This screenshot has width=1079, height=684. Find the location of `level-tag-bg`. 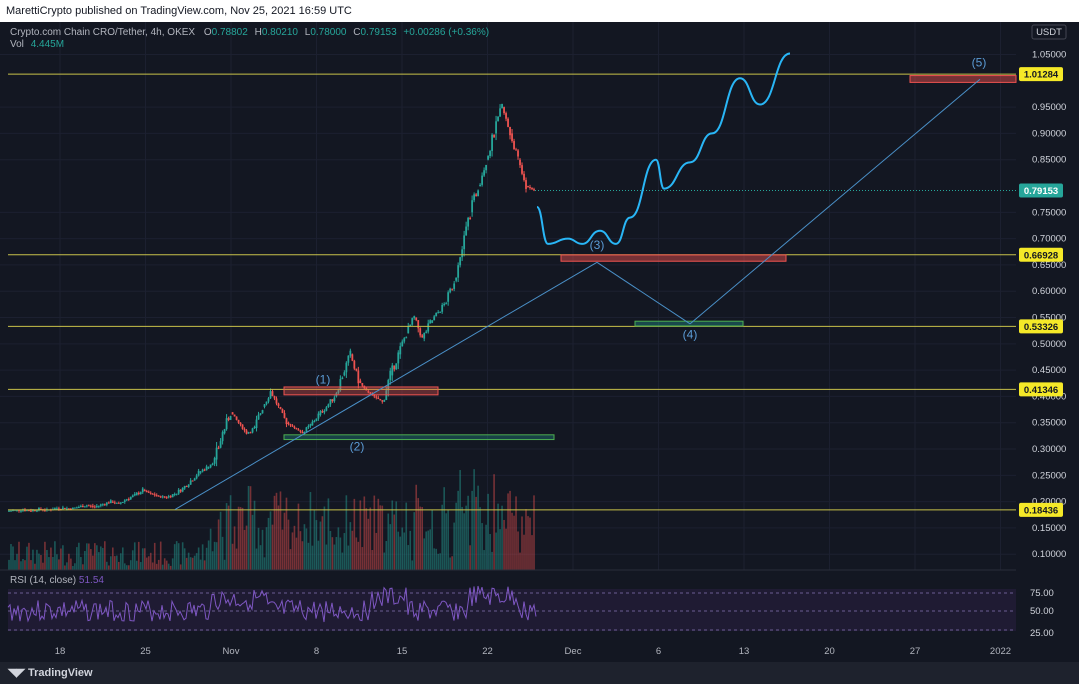

level-tag-bg is located at coordinates (1041, 509).